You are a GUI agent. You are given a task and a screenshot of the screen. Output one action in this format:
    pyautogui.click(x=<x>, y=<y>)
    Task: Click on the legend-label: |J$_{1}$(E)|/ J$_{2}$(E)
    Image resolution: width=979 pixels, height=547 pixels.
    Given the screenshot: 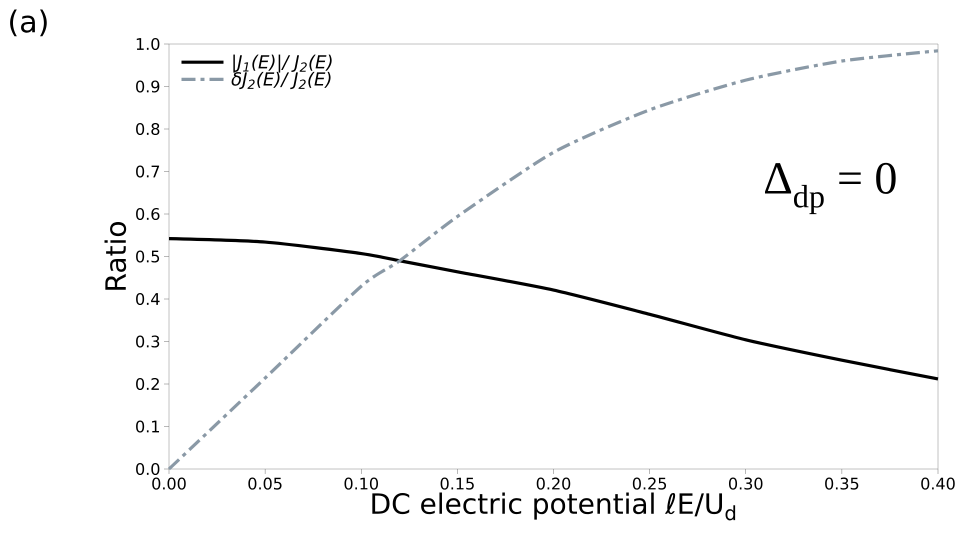 What is the action you would take?
    pyautogui.click(x=282, y=63)
    